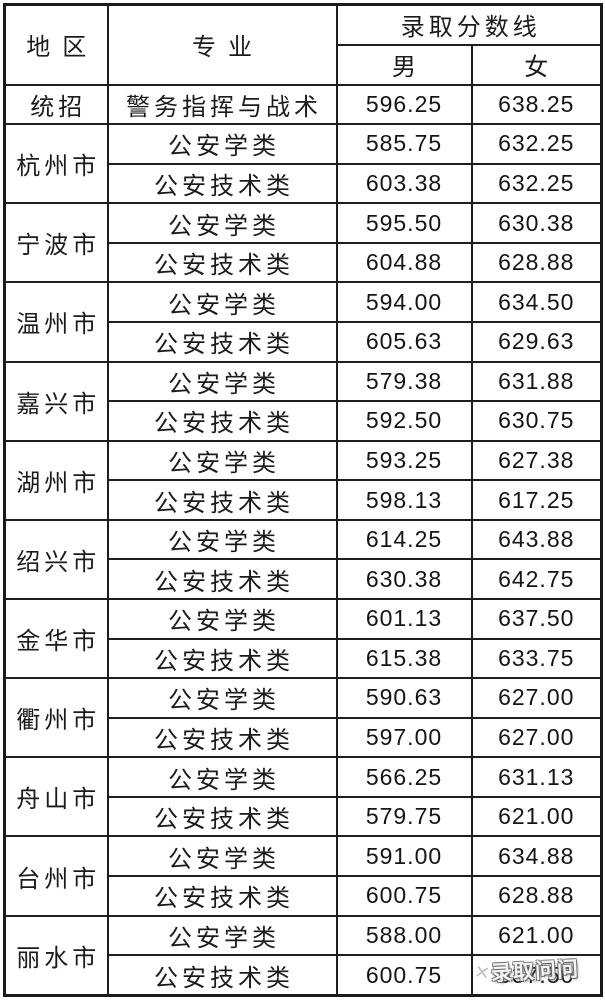  What do you see at coordinates (56, 639) in the screenshot?
I see `region-cell: 金华市` at bounding box center [56, 639].